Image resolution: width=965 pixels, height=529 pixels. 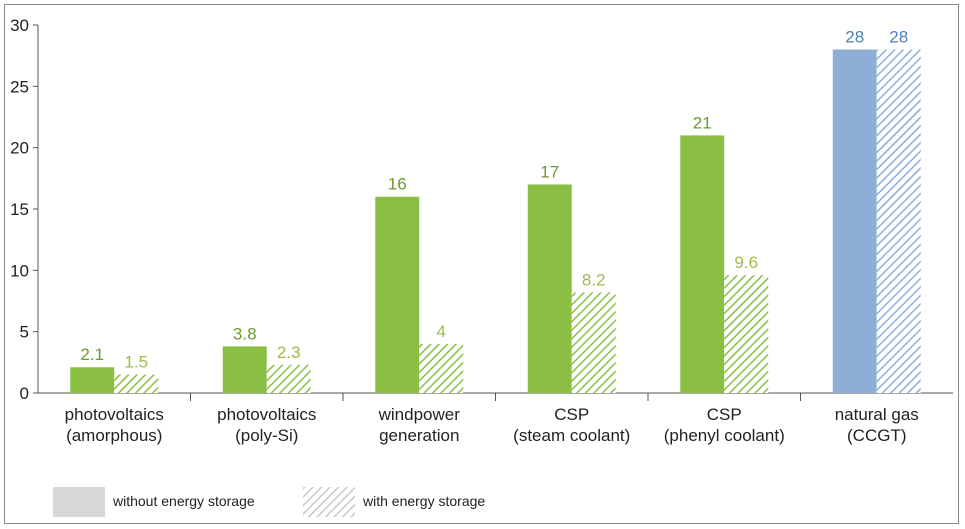 What do you see at coordinates (24, 332) in the screenshot?
I see `y-tick-label: 5` at bounding box center [24, 332].